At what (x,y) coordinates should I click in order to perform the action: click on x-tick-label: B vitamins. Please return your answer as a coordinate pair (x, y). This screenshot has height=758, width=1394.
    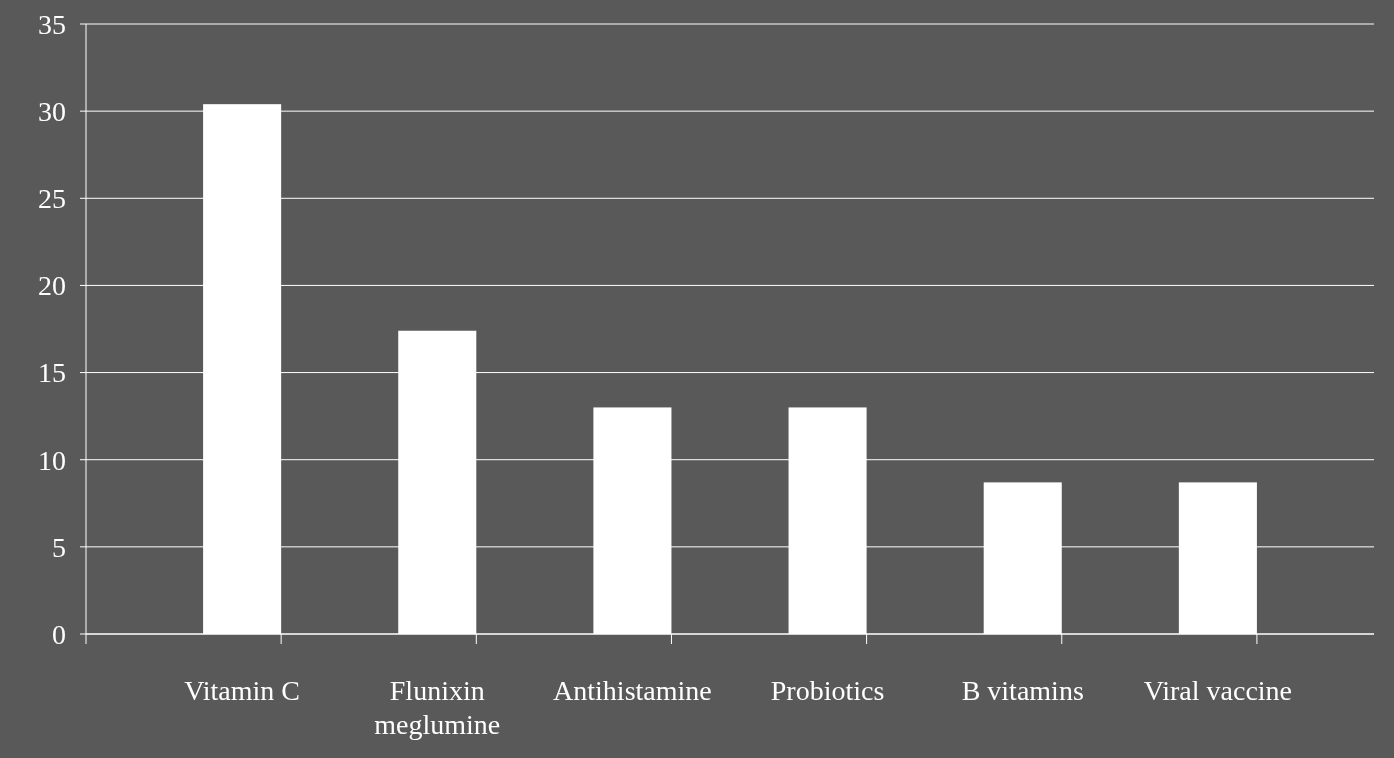
    Looking at the image, I should click on (1022, 690).